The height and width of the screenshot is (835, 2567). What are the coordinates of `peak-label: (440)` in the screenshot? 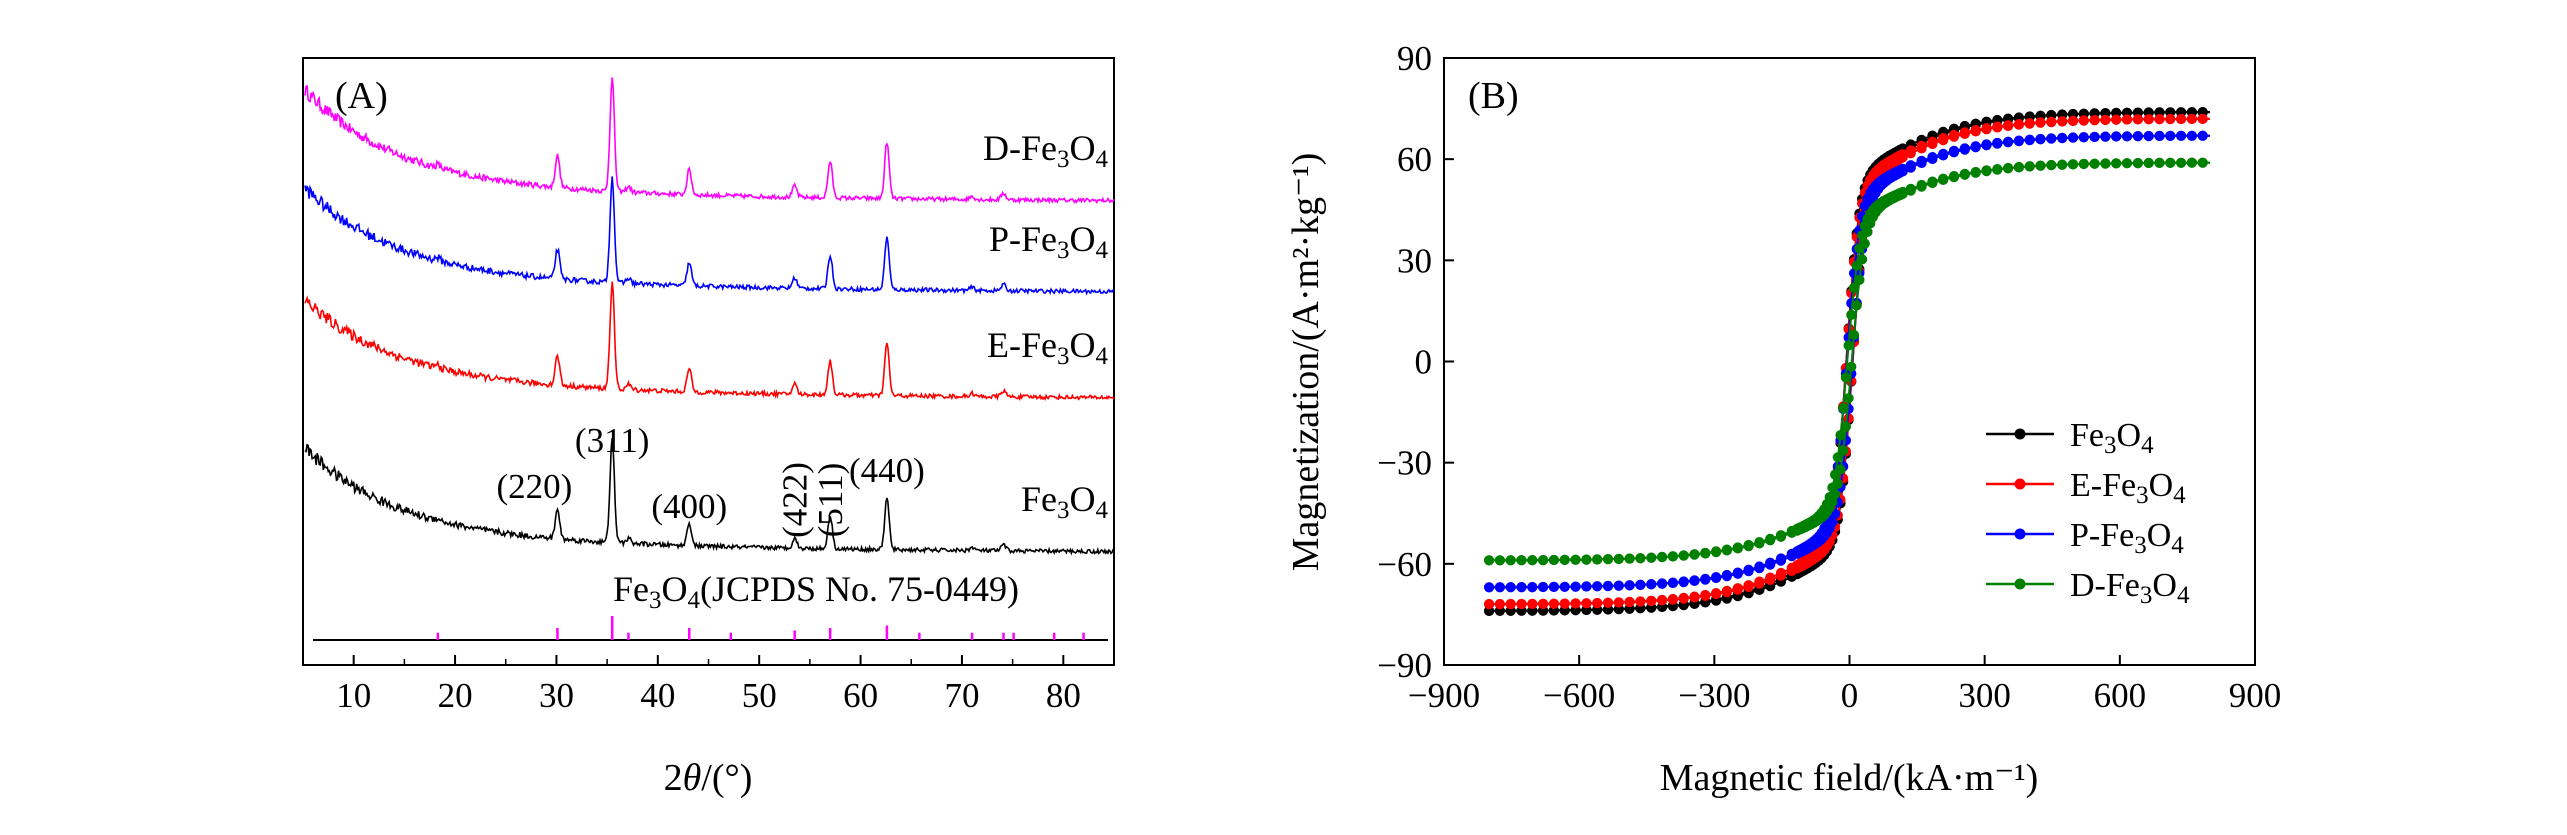 It's located at (887, 470).